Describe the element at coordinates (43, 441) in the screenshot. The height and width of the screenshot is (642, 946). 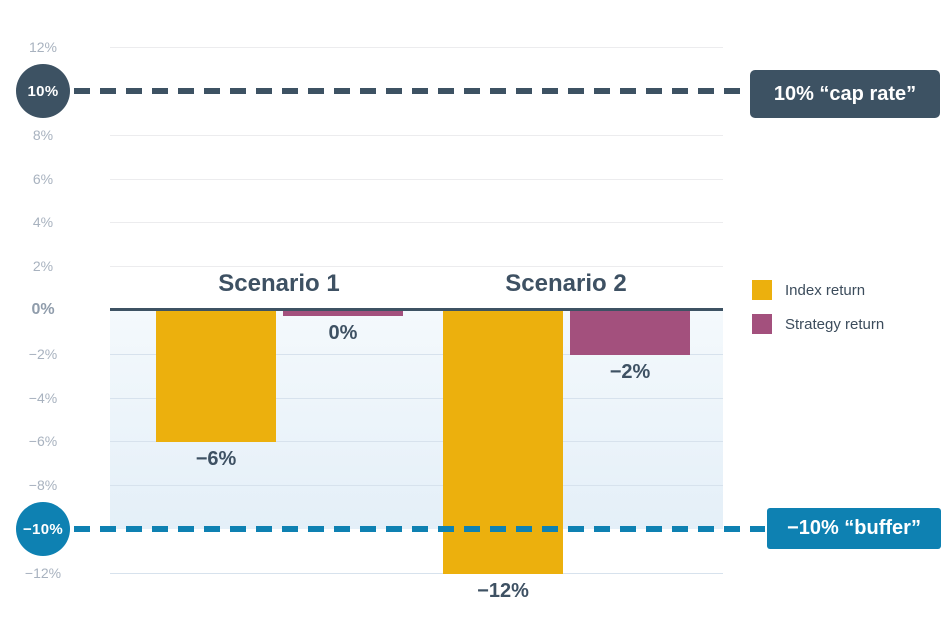
I see `y-axis-tick-label: −6%` at that location.